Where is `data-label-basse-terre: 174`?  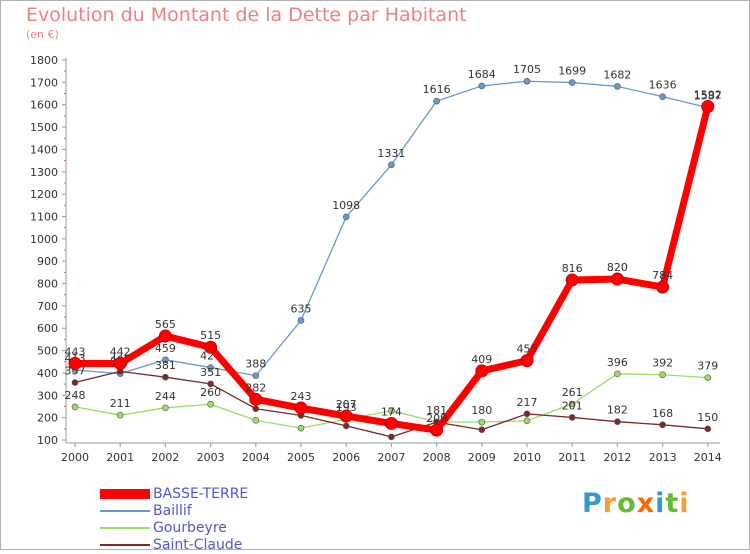
data-label-basse-terre: 174 is located at coordinates (391, 411).